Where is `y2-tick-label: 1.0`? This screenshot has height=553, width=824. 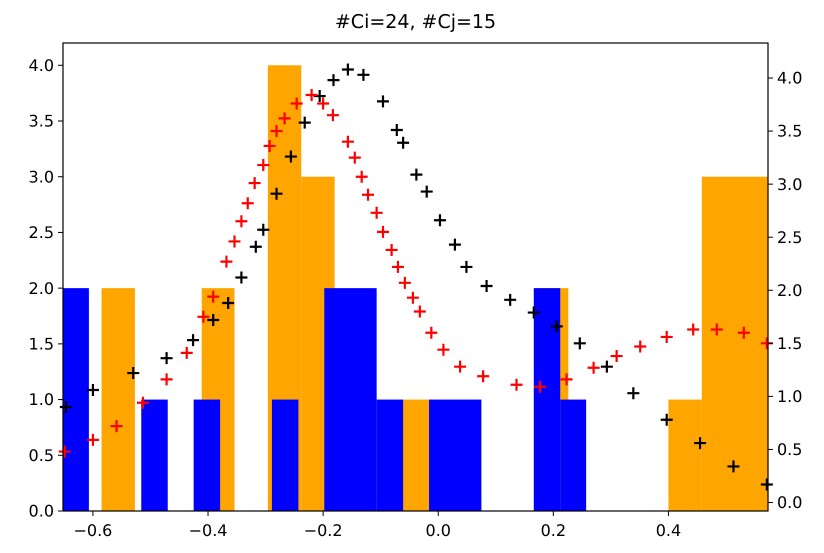 y2-tick-label: 1.0 is located at coordinates (789, 396).